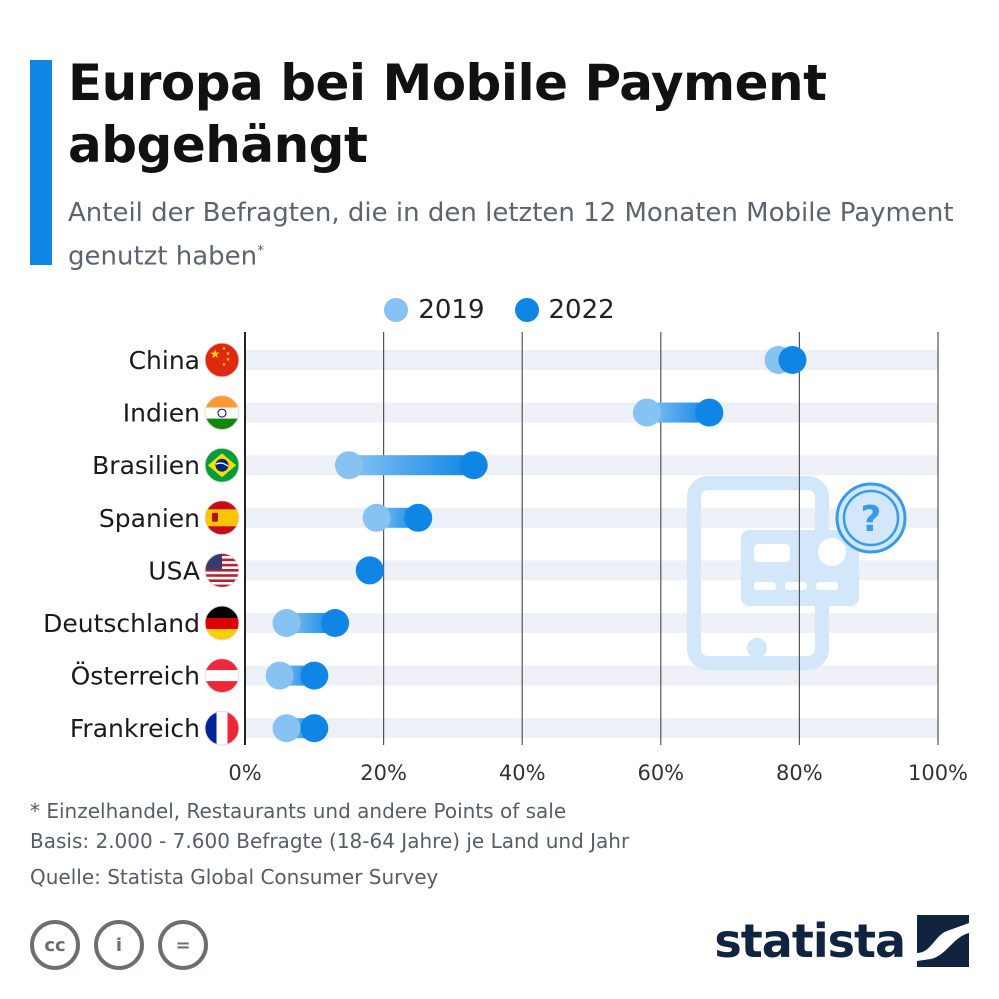 The width and height of the screenshot is (999, 999). Describe the element at coordinates (149, 518) in the screenshot. I see `category-label: Spanien` at that location.